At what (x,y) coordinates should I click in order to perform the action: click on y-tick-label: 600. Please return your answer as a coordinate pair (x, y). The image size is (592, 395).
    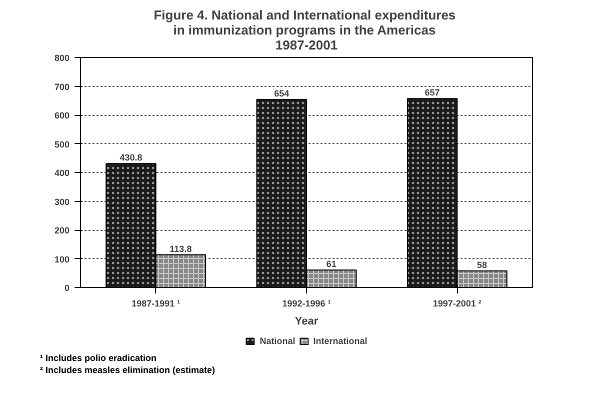
    Looking at the image, I should click on (62, 115).